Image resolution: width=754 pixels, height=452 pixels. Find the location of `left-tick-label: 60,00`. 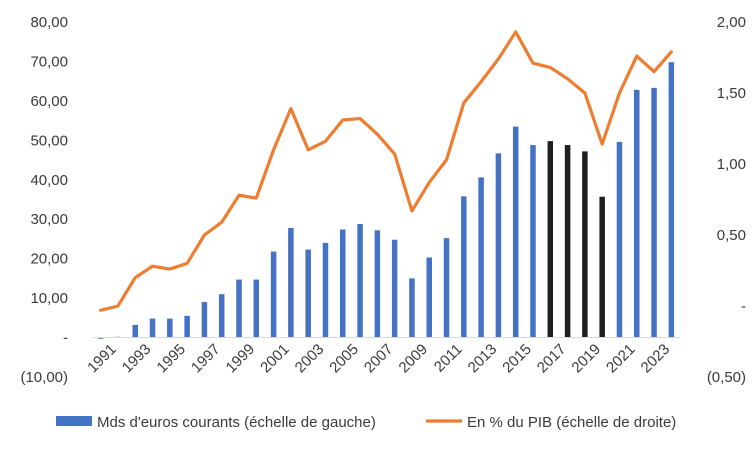

left-tick-label: 60,00 is located at coordinates (49, 101).